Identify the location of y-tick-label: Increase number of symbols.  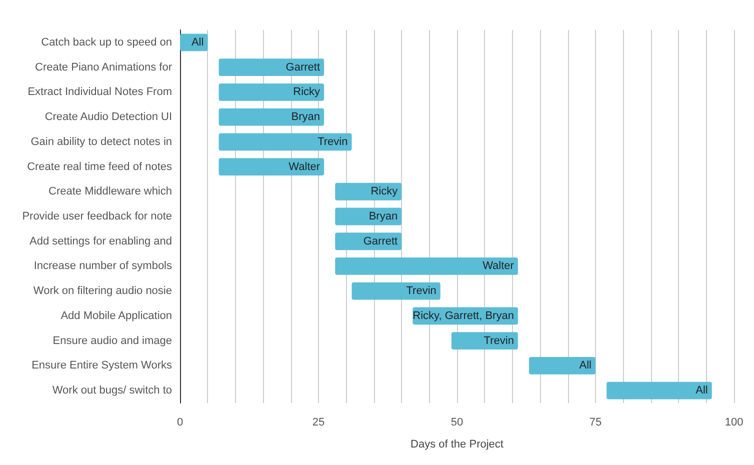
(103, 266).